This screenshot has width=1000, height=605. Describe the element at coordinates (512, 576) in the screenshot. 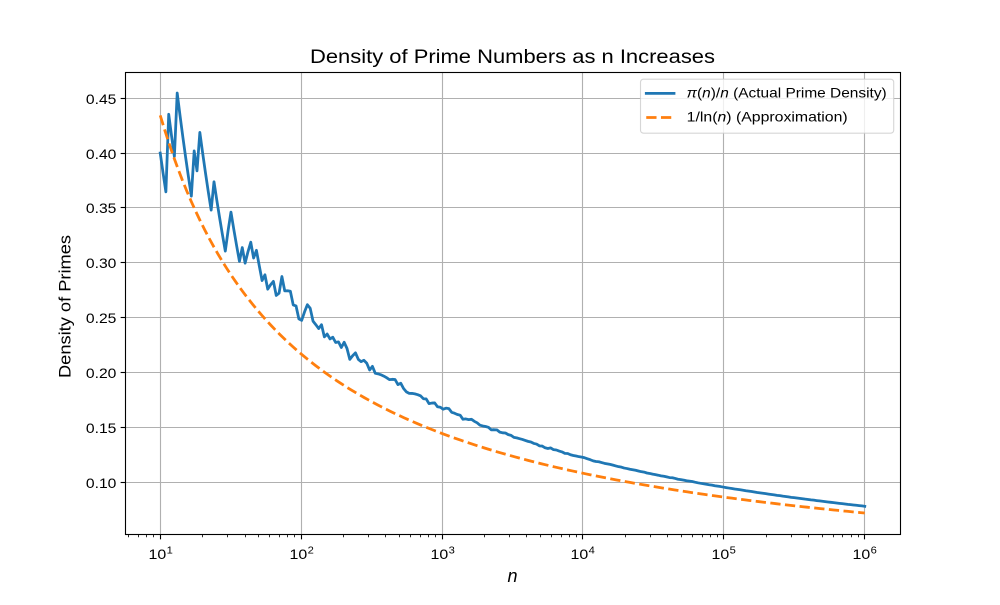

I see `svg-text: n` at that location.